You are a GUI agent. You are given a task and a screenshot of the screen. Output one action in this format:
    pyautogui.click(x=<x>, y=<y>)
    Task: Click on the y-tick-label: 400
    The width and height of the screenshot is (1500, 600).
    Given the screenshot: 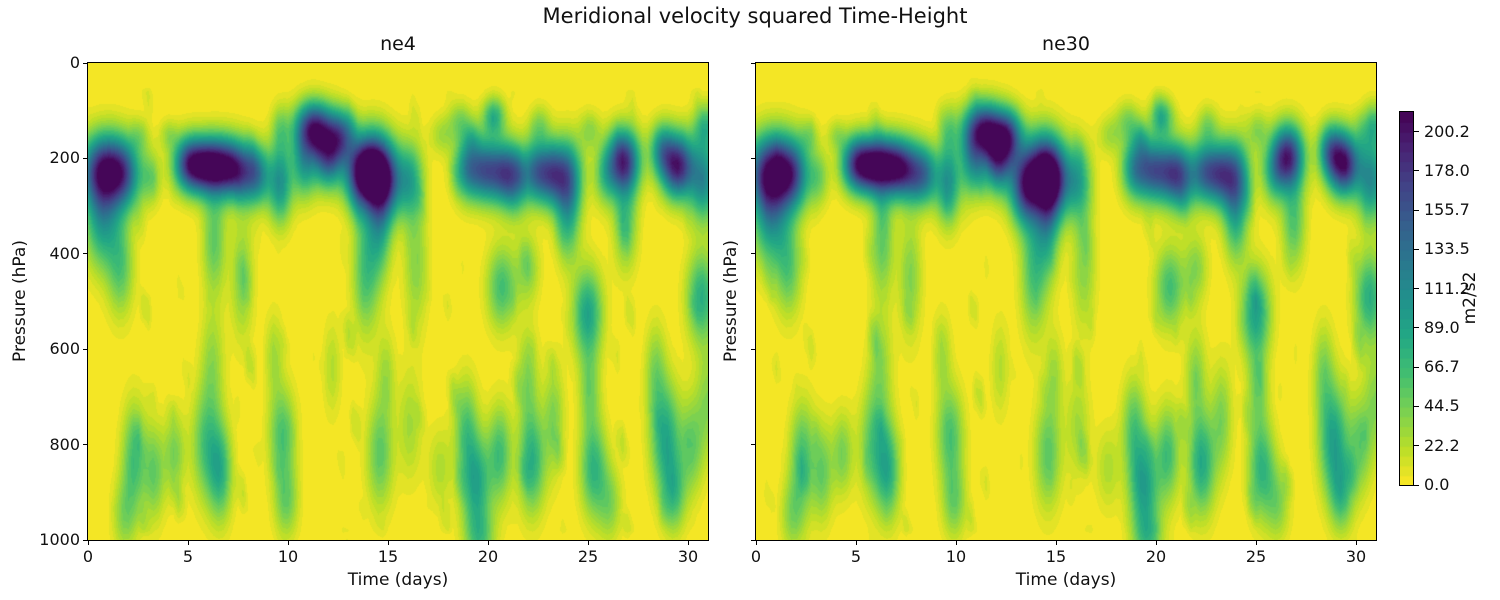 What is the action you would take?
    pyautogui.click(x=64, y=253)
    